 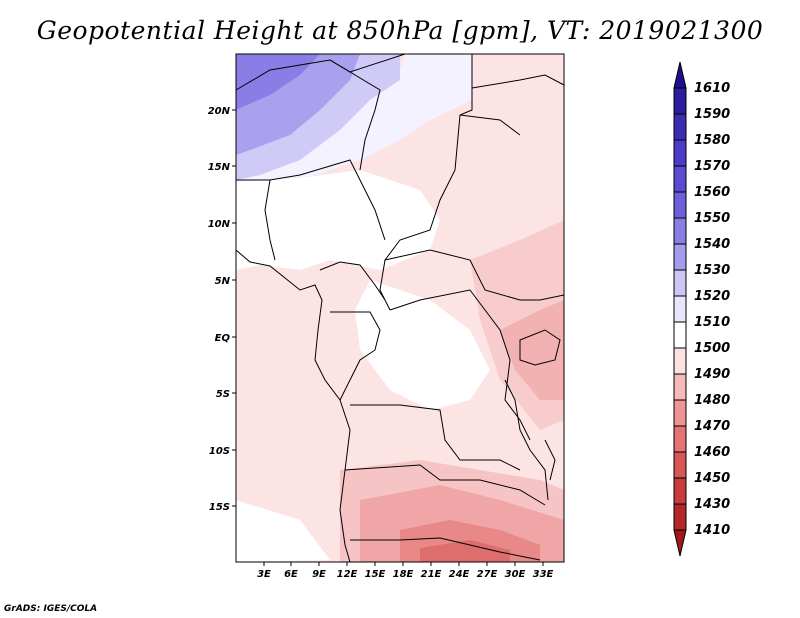 I want to click on lon-label: 33E, so click(x=543, y=574).